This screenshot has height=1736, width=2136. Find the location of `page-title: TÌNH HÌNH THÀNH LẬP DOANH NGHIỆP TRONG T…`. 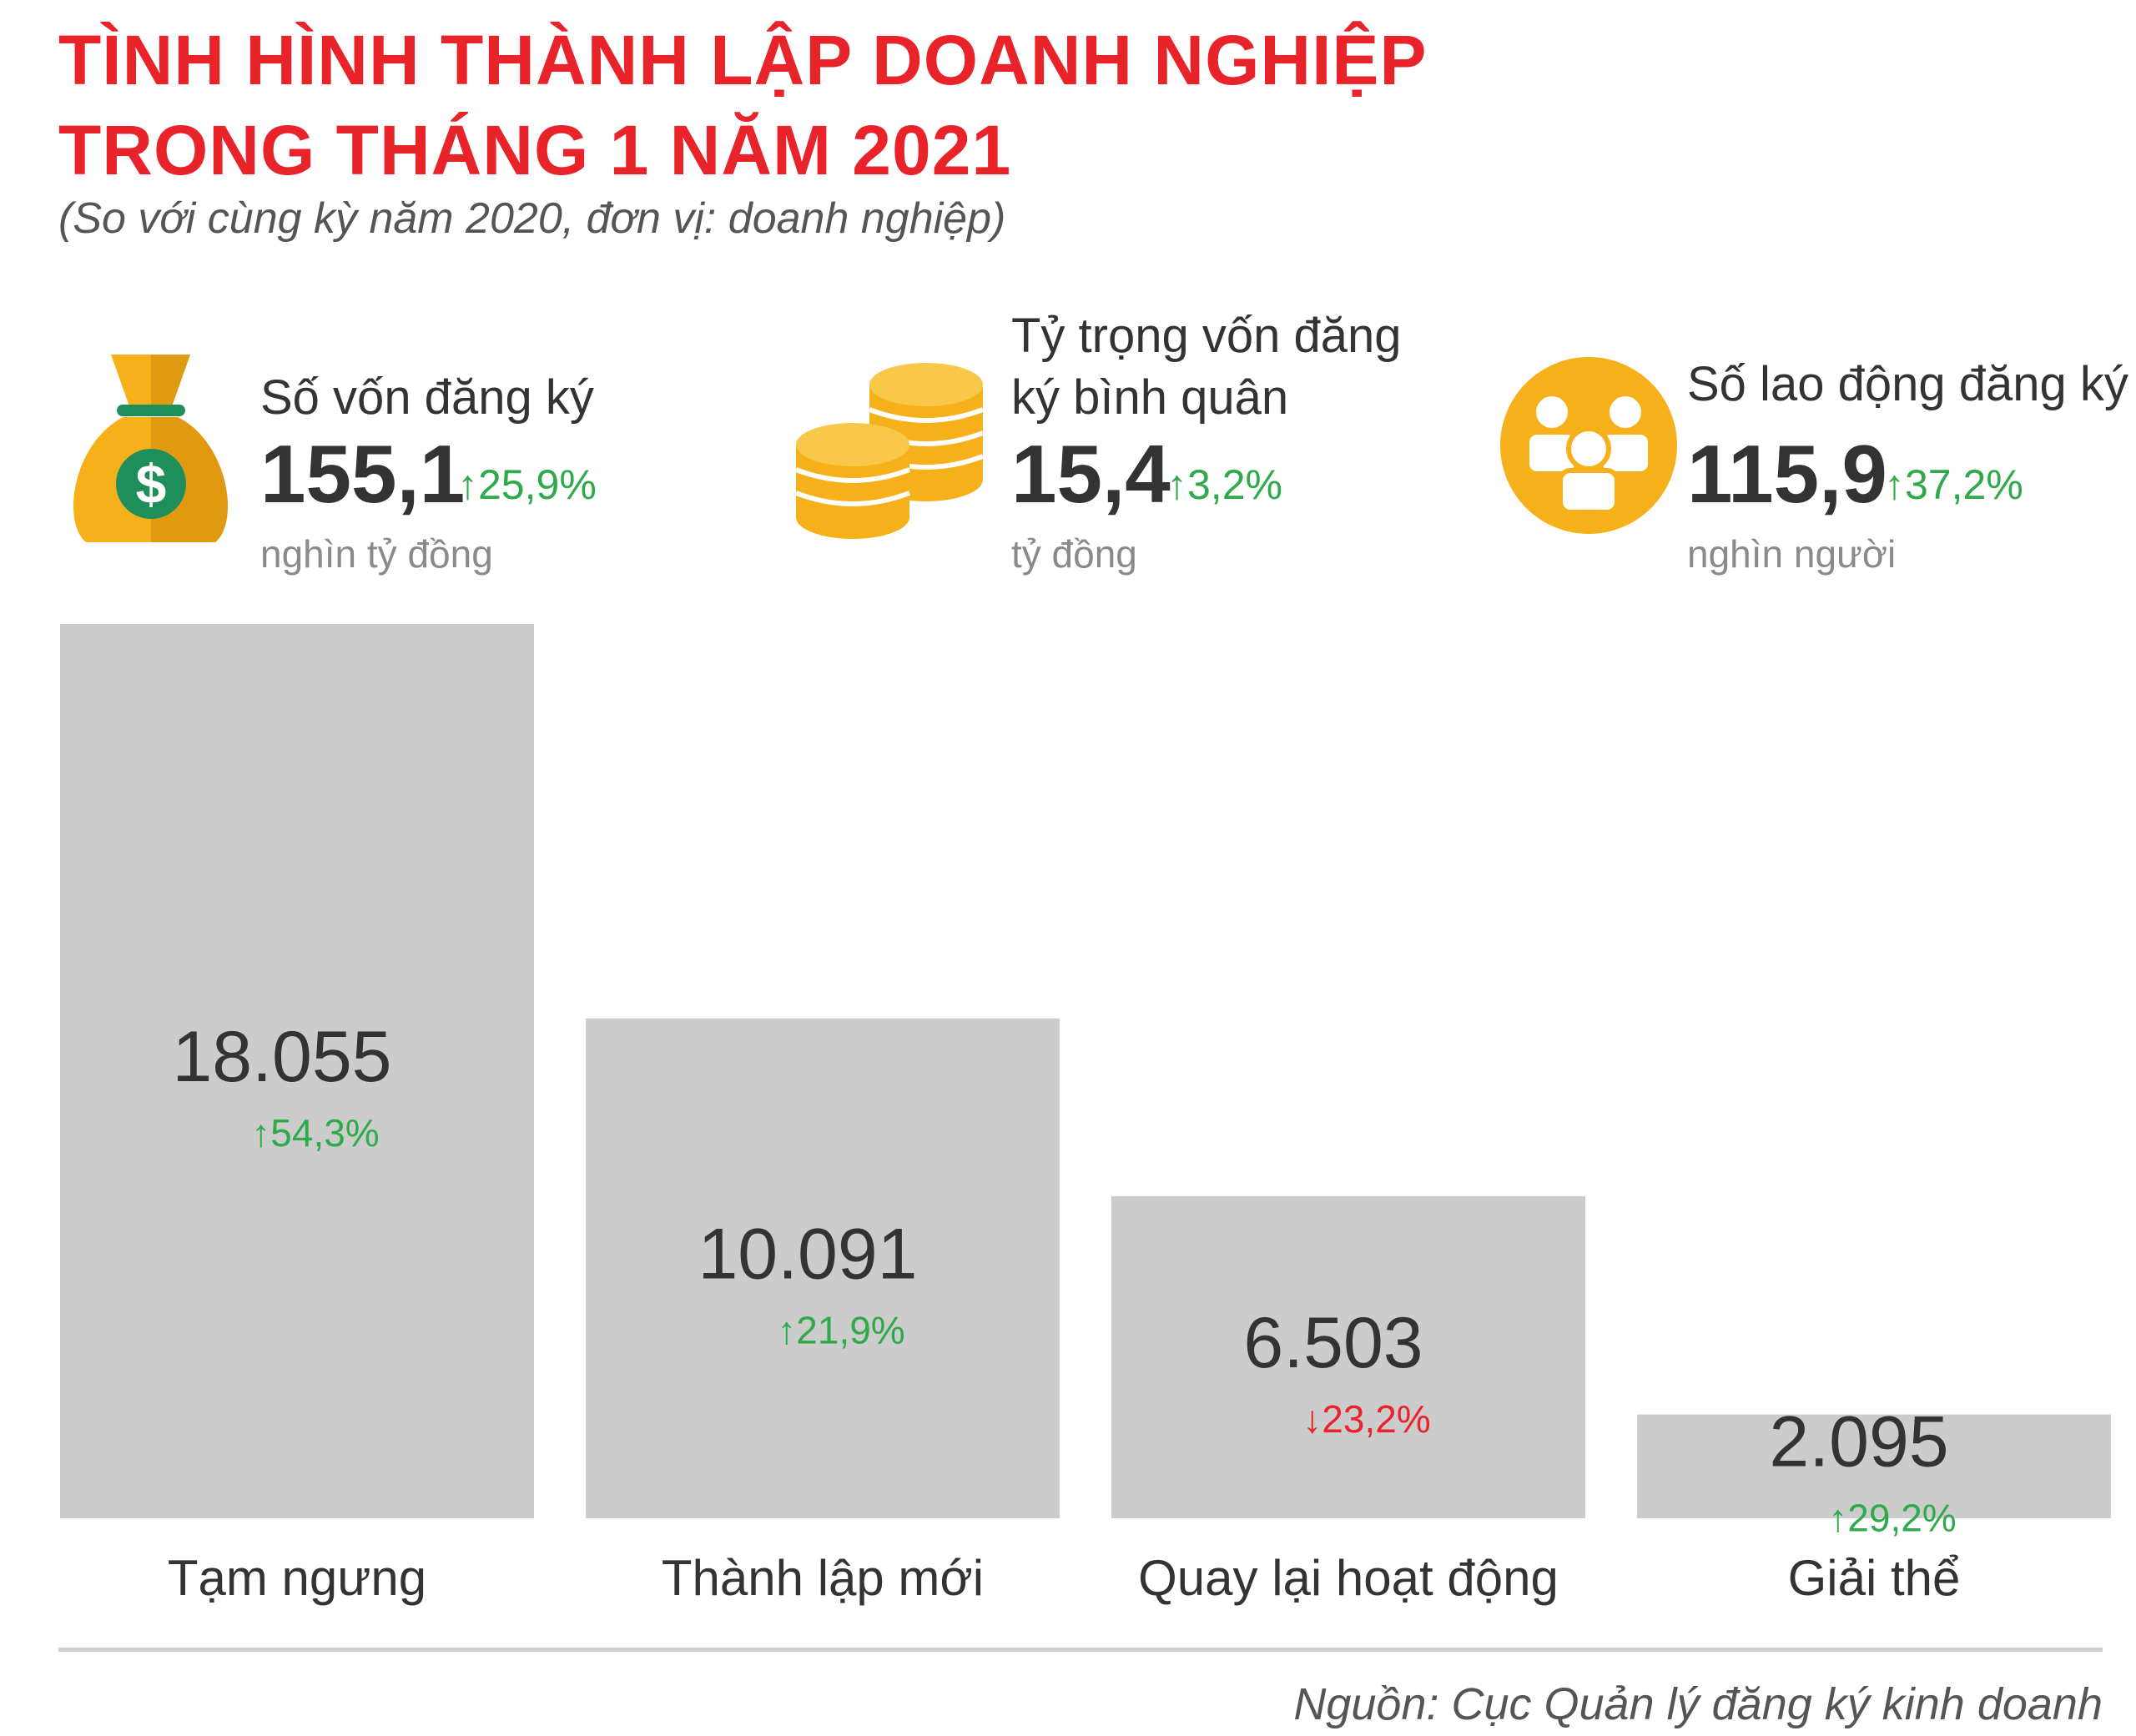

page-title: TÌNH HÌNH THÀNH LẬP DOANH NGHIỆP TRONG T… is located at coordinates (742, 105).